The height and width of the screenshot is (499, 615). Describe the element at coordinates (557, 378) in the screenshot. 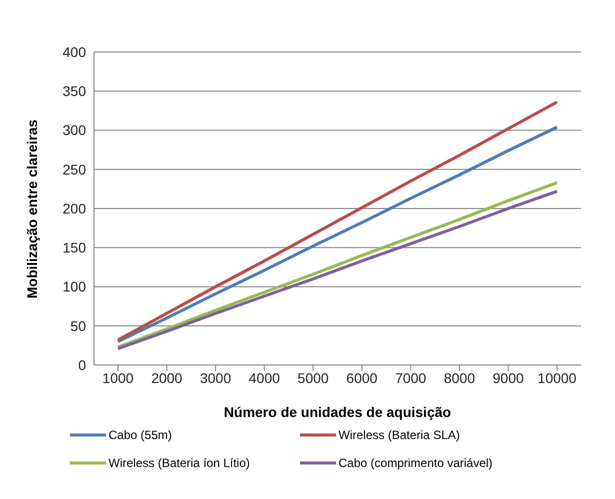

I see `x-tick-label: 10000` at that location.